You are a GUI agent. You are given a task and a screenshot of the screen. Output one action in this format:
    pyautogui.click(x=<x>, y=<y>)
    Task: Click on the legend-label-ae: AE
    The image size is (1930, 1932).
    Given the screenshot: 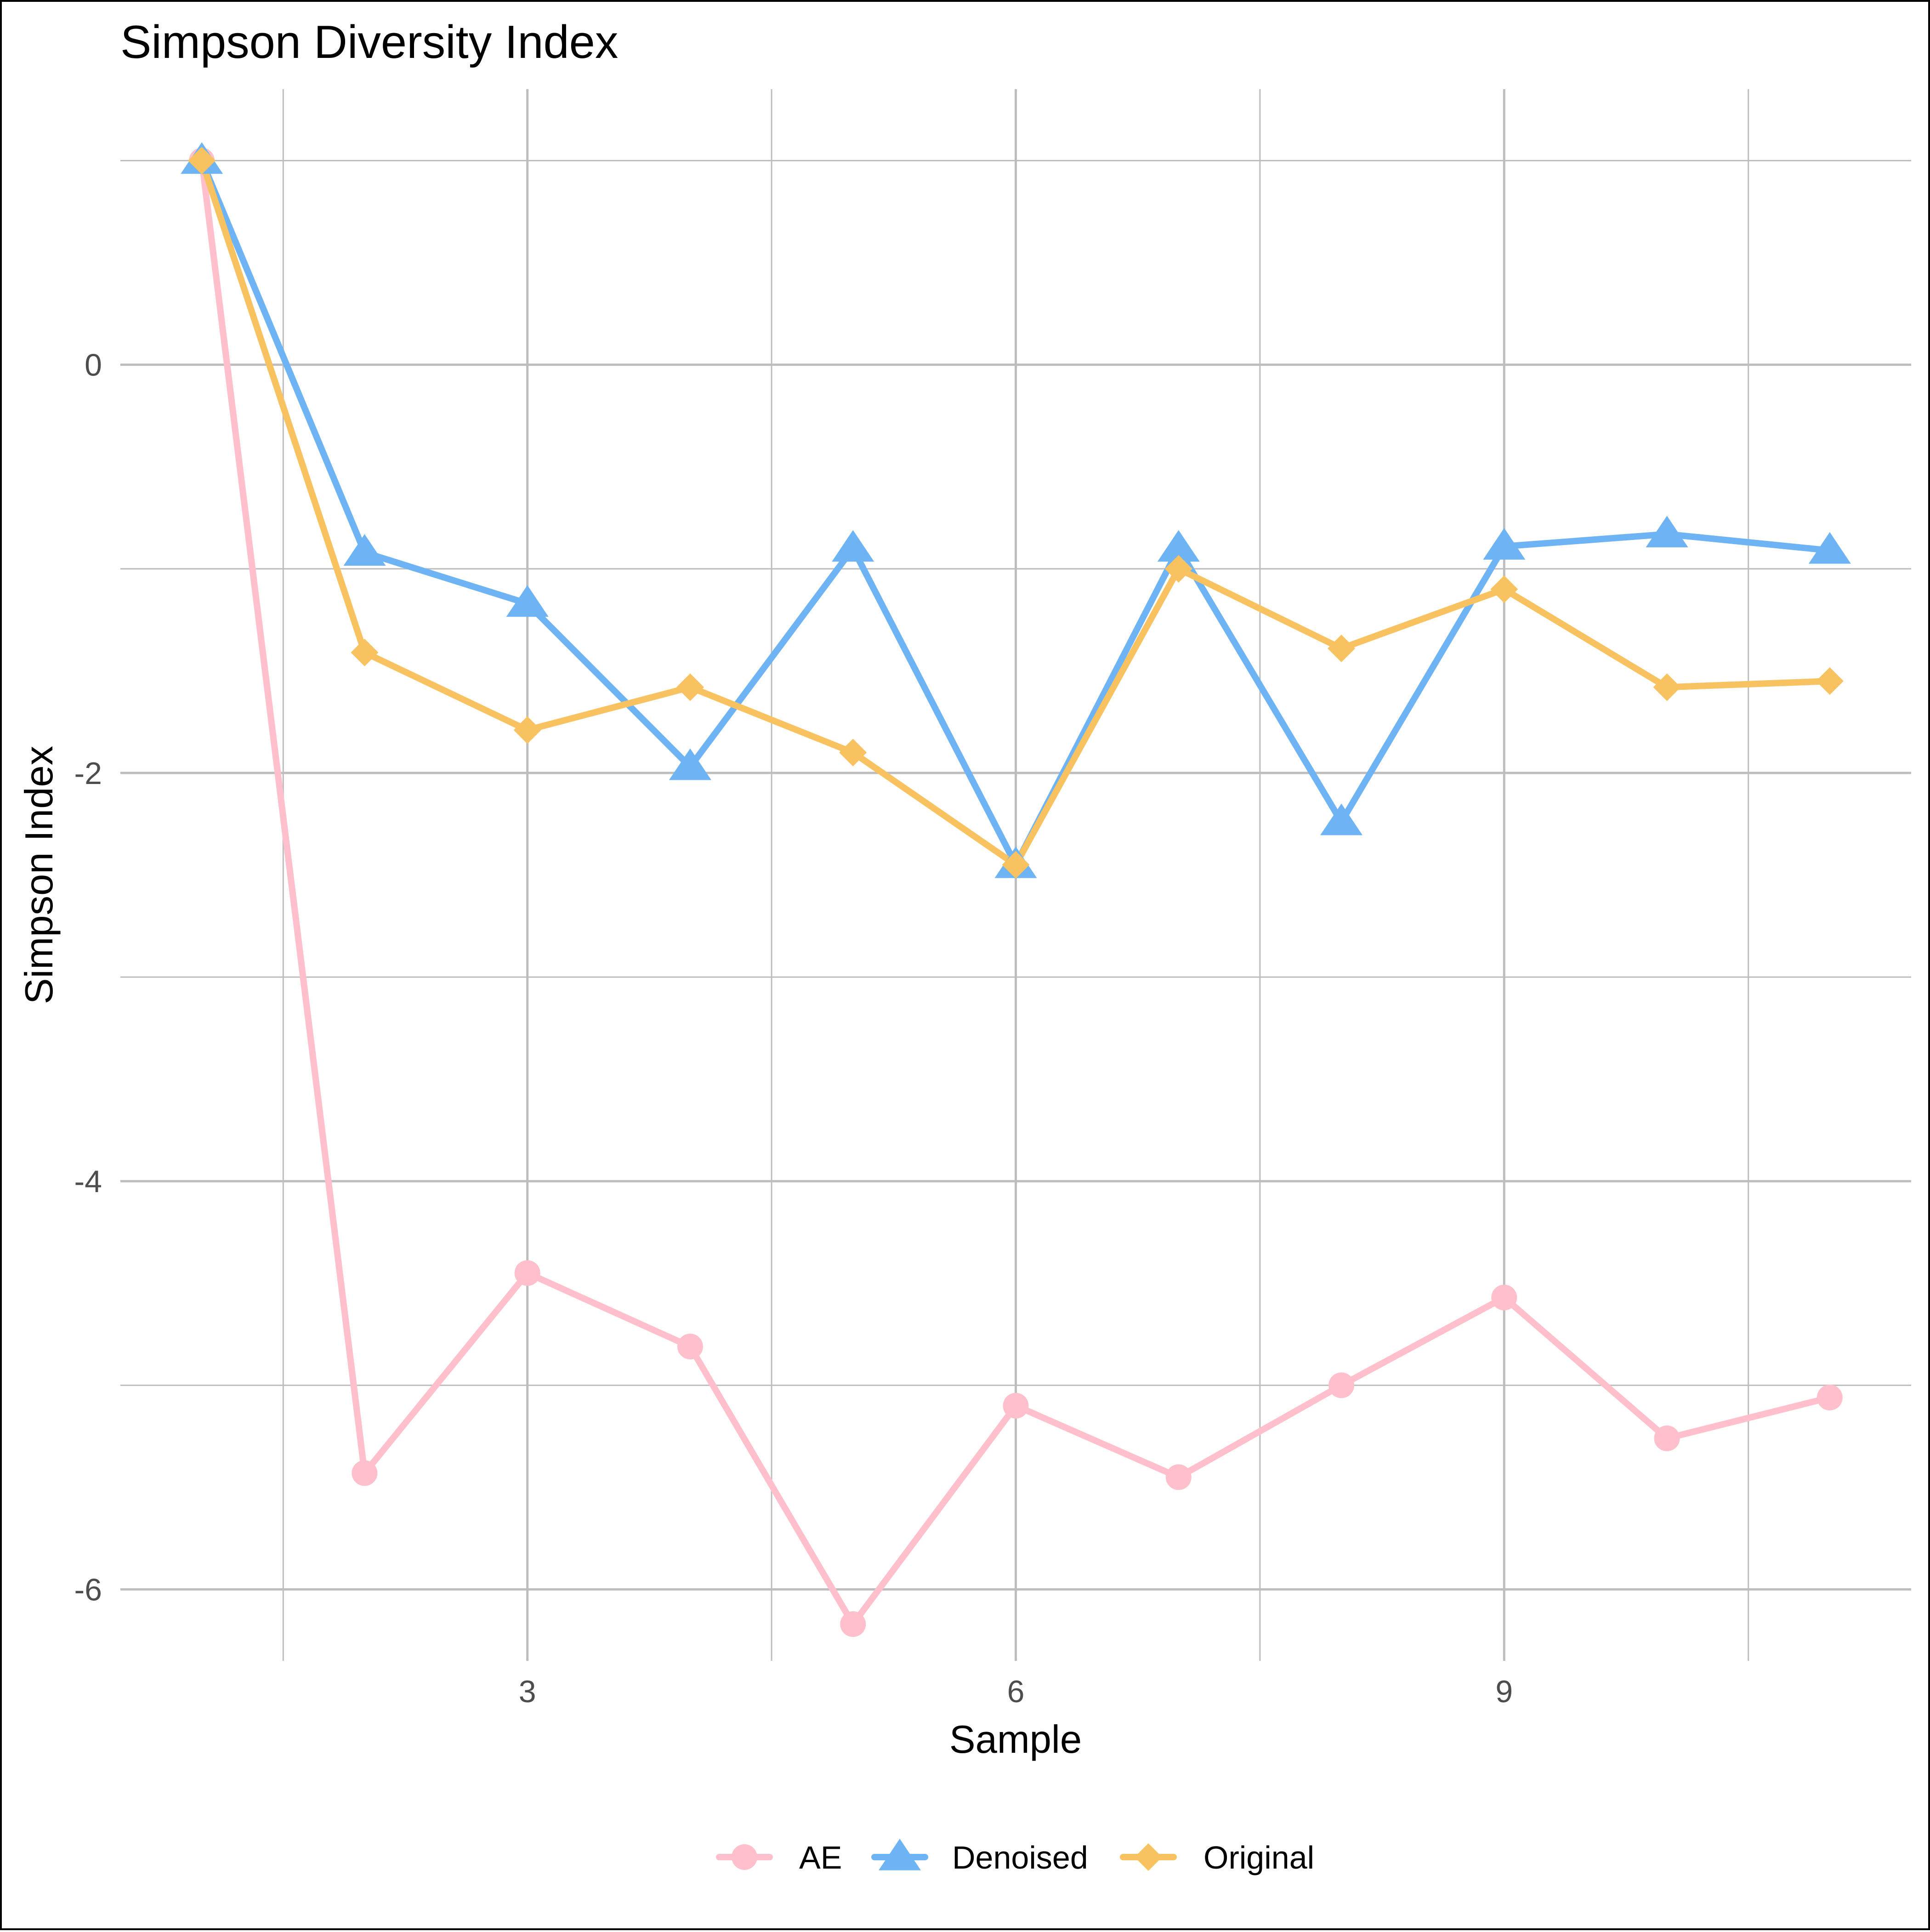 What is the action you would take?
    pyautogui.click(x=820, y=1858)
    